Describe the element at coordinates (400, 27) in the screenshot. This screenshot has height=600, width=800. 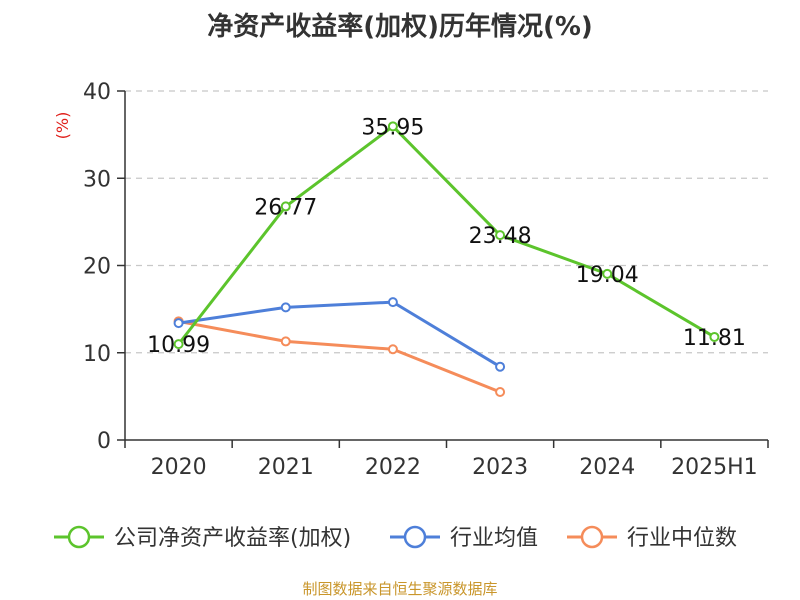
I see `chart-title: 净资产收益率(加权)历年情况(%)` at that location.